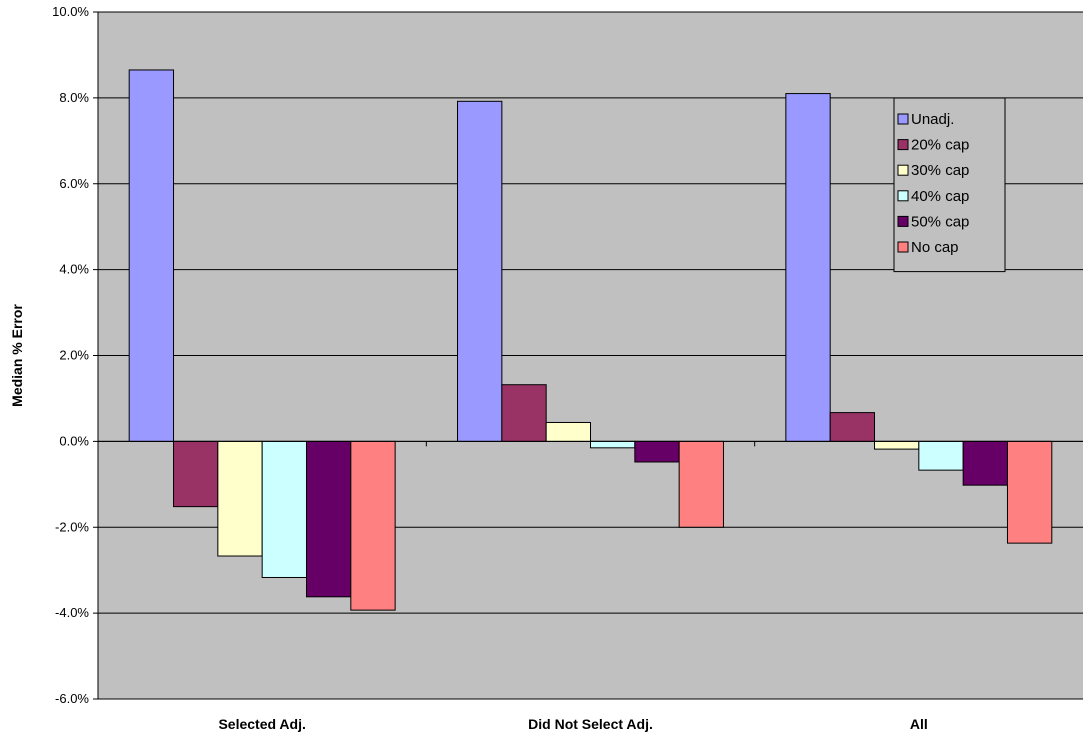 This screenshot has height=742, width=1086. What do you see at coordinates (261, 724) in the screenshot?
I see `x-category-label: Selected Adj.` at bounding box center [261, 724].